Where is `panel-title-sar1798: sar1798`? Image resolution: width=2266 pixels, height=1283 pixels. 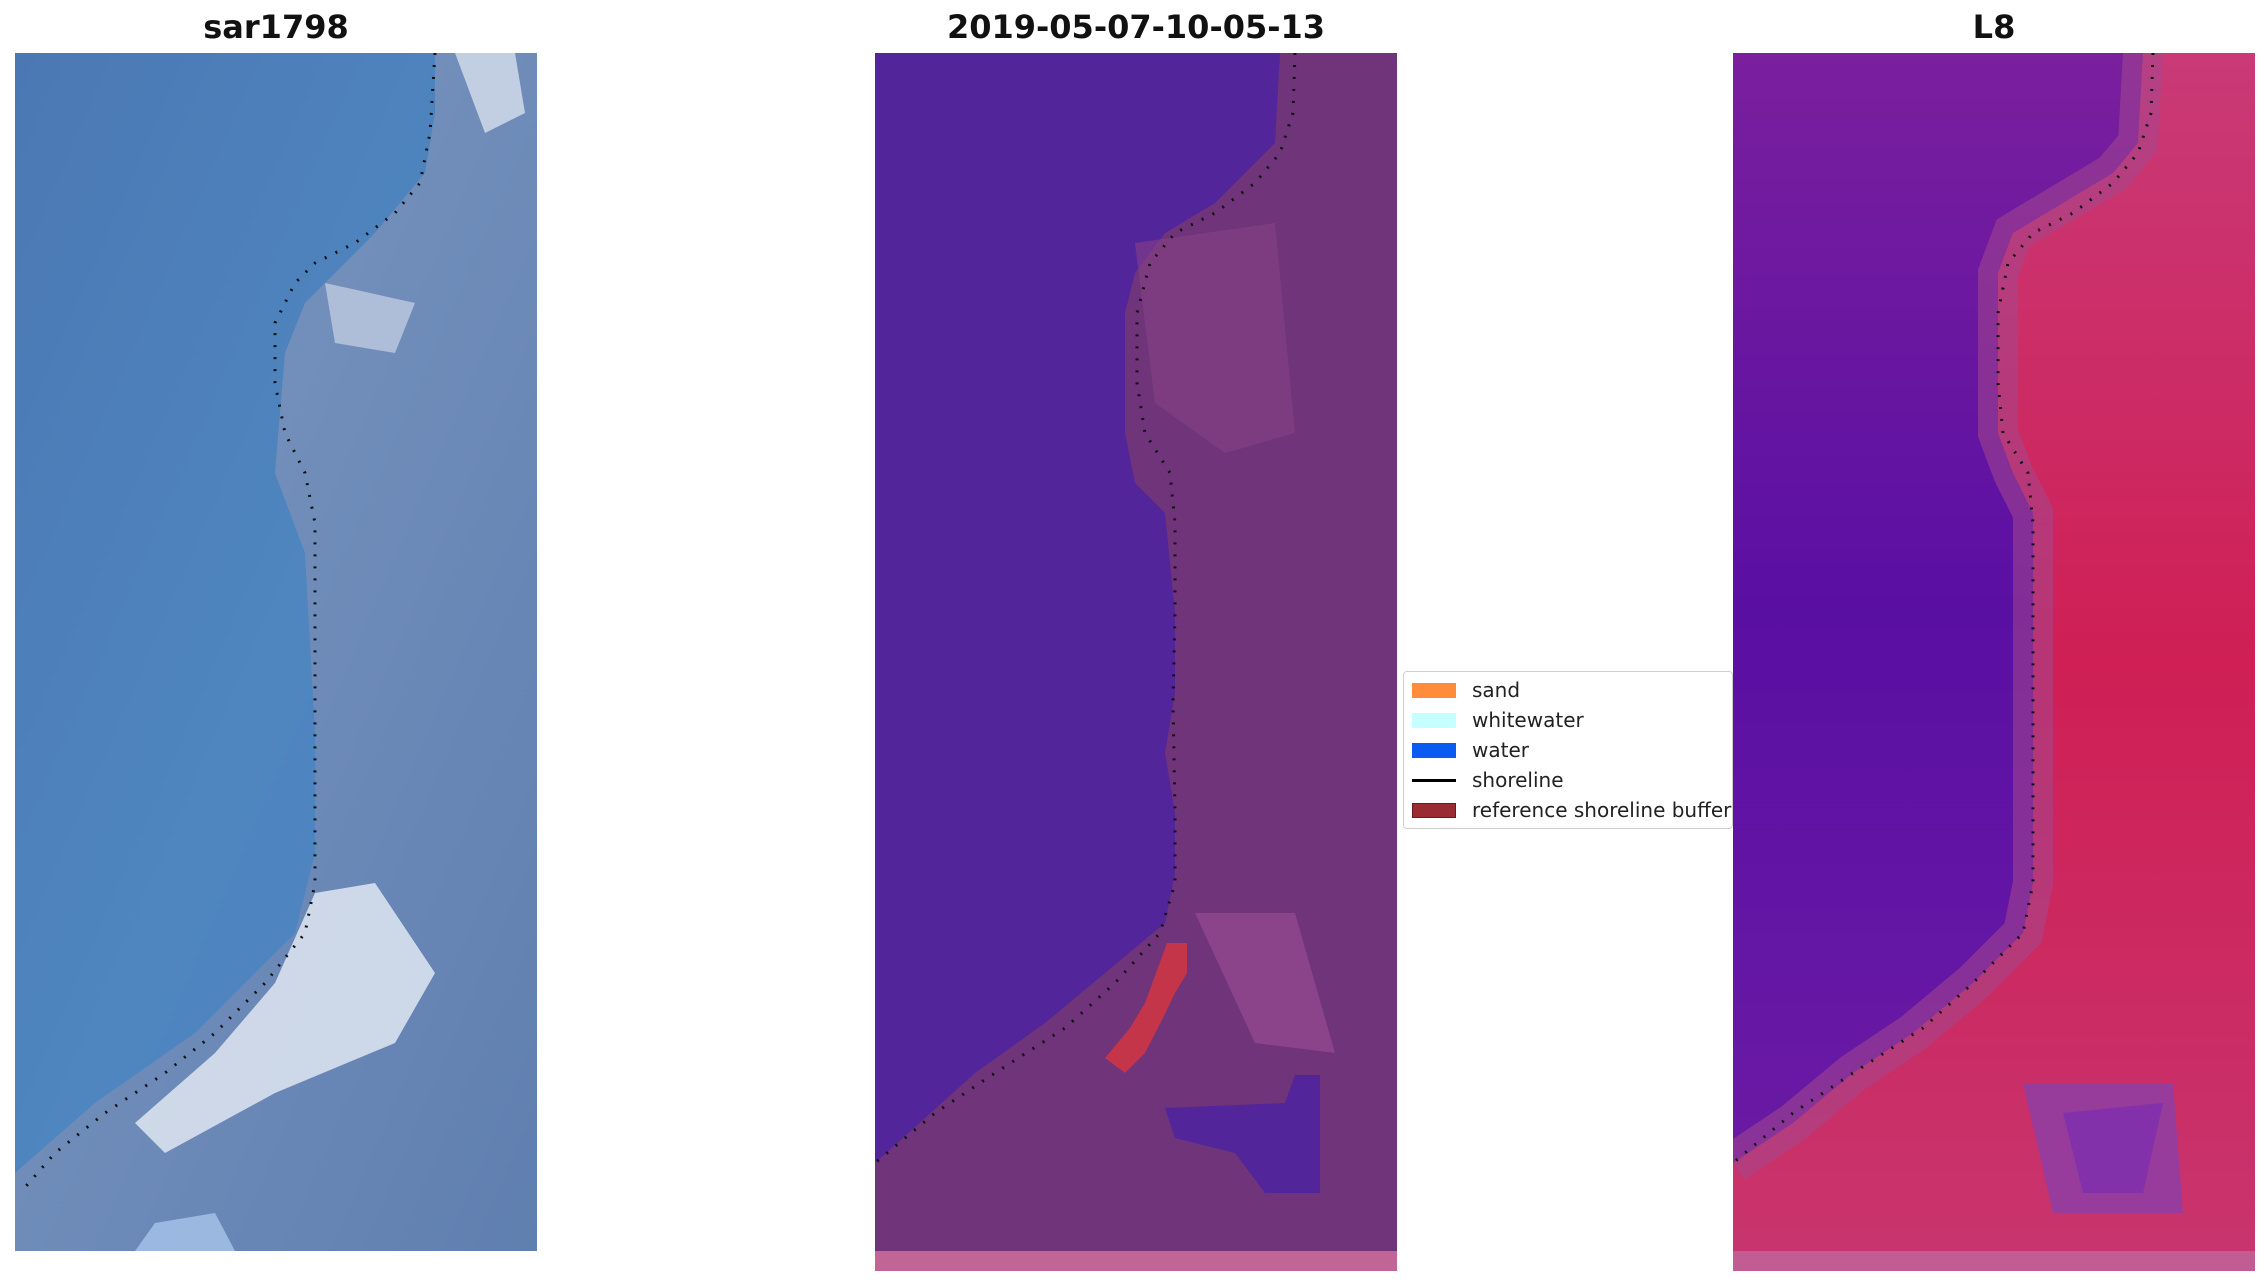 panel-title-sar1798: sar1798 is located at coordinates (276, 27).